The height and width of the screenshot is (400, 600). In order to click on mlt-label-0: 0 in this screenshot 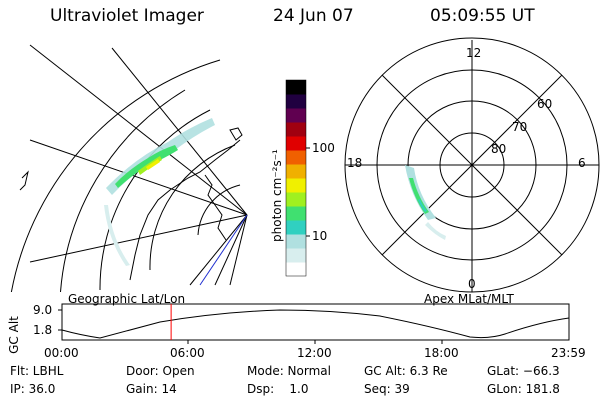, I will do `click(472, 284)`.